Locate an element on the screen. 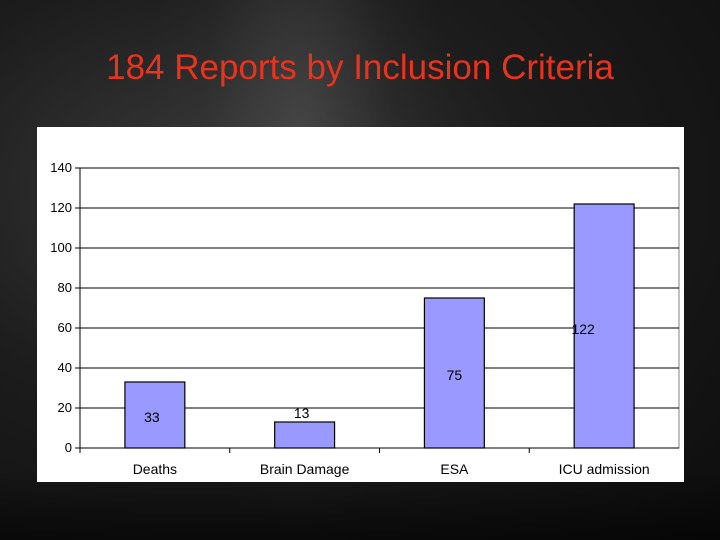 This screenshot has width=720, height=540. y-tick-label: 140 is located at coordinates (61, 167).